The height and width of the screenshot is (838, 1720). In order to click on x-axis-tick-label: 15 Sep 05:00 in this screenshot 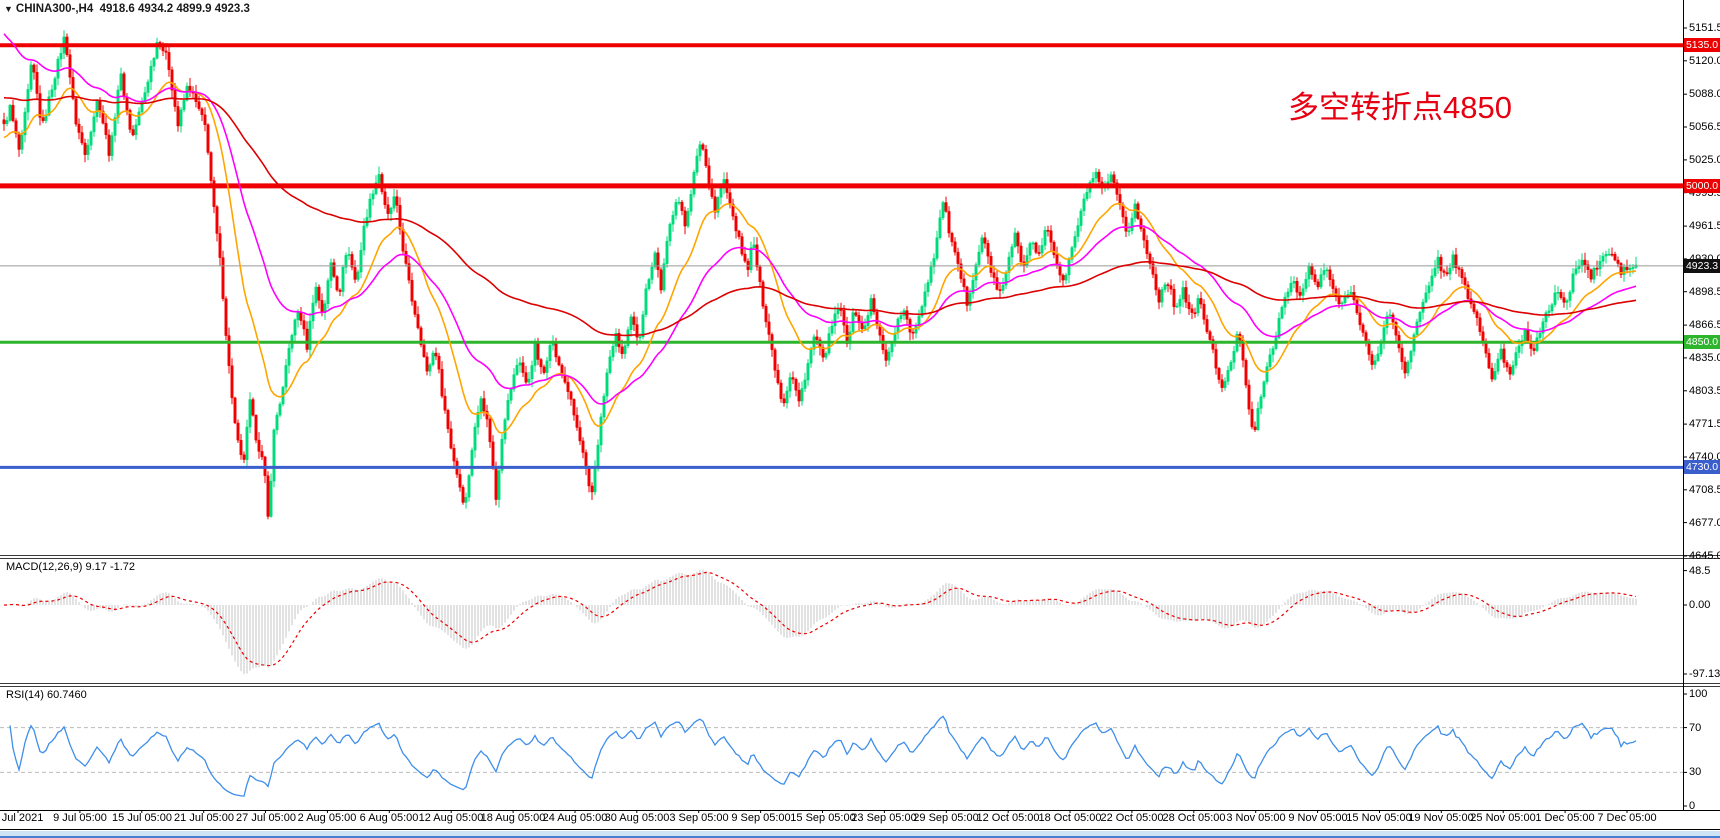, I will do `click(823, 818)`.